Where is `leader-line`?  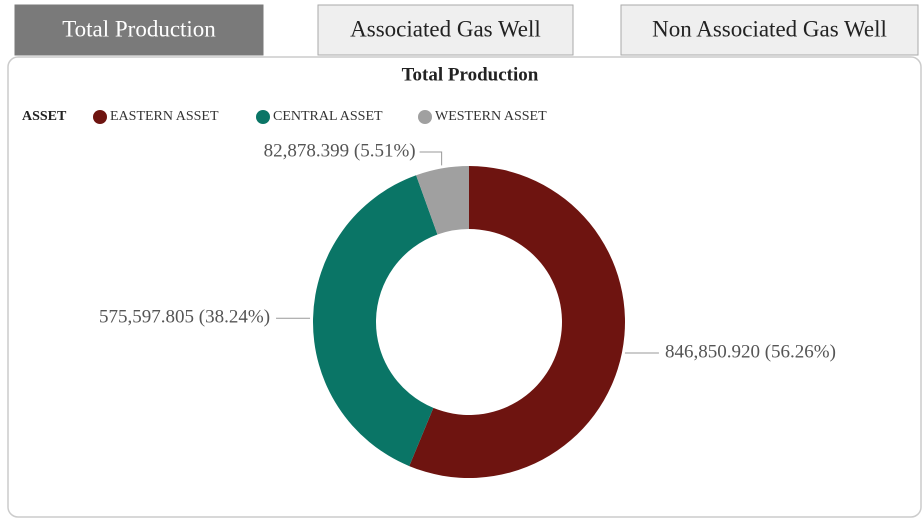
leader-line is located at coordinates (431, 158).